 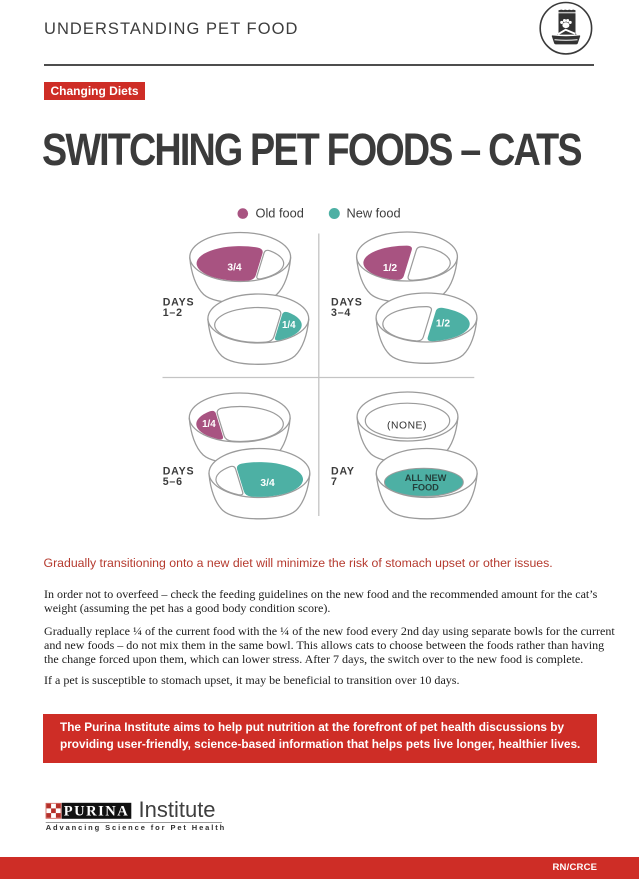 I want to click on svg-text: Institute, so click(x=177, y=811).